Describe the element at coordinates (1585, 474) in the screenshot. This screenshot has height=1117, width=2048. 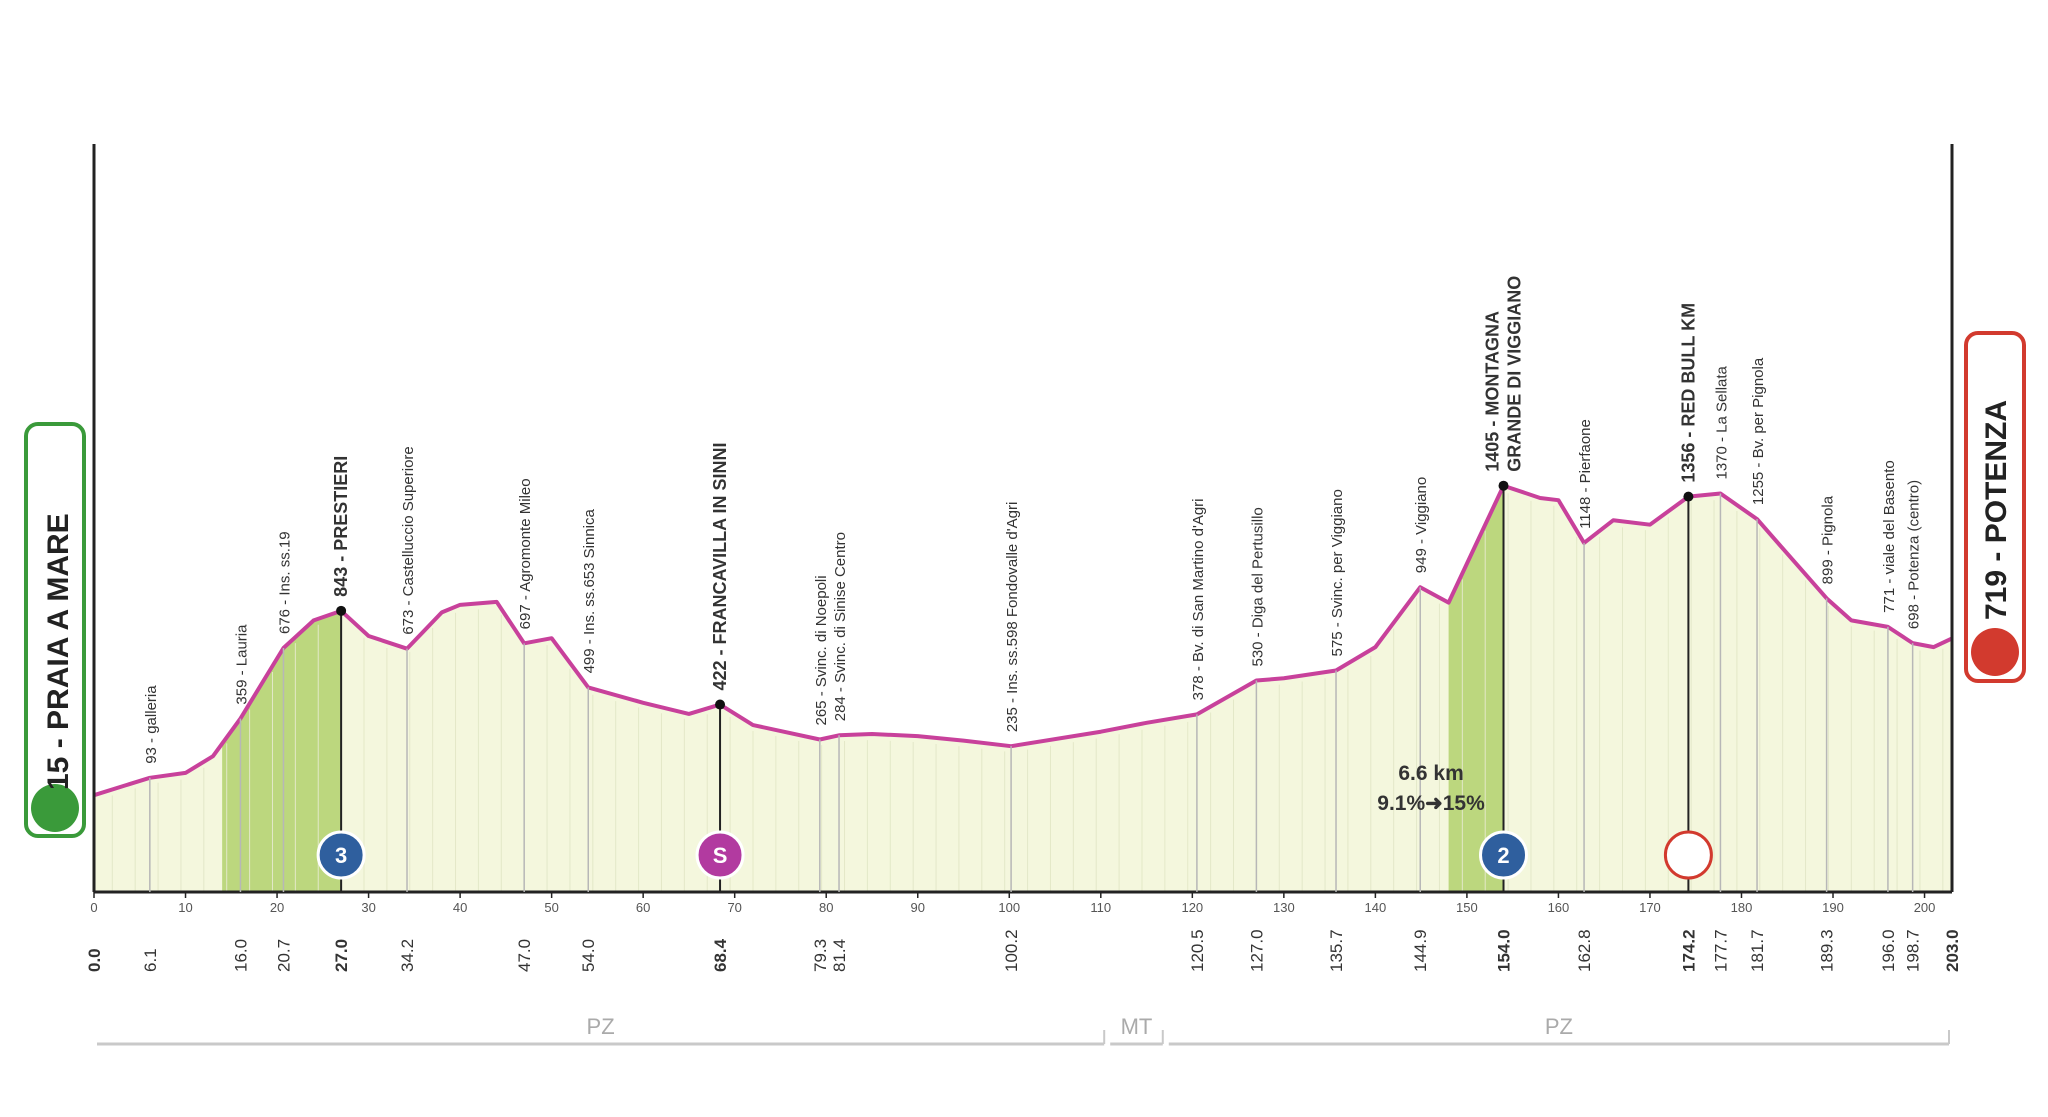
I see `waypoint-label: 1148 - Pierfaone` at that location.